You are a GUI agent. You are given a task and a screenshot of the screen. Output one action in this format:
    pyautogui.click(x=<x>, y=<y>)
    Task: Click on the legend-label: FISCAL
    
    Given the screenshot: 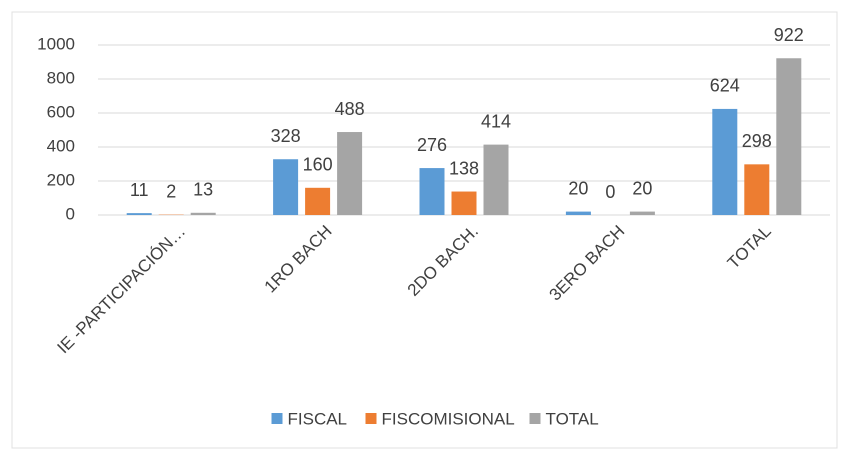 What is the action you would take?
    pyautogui.click(x=318, y=418)
    